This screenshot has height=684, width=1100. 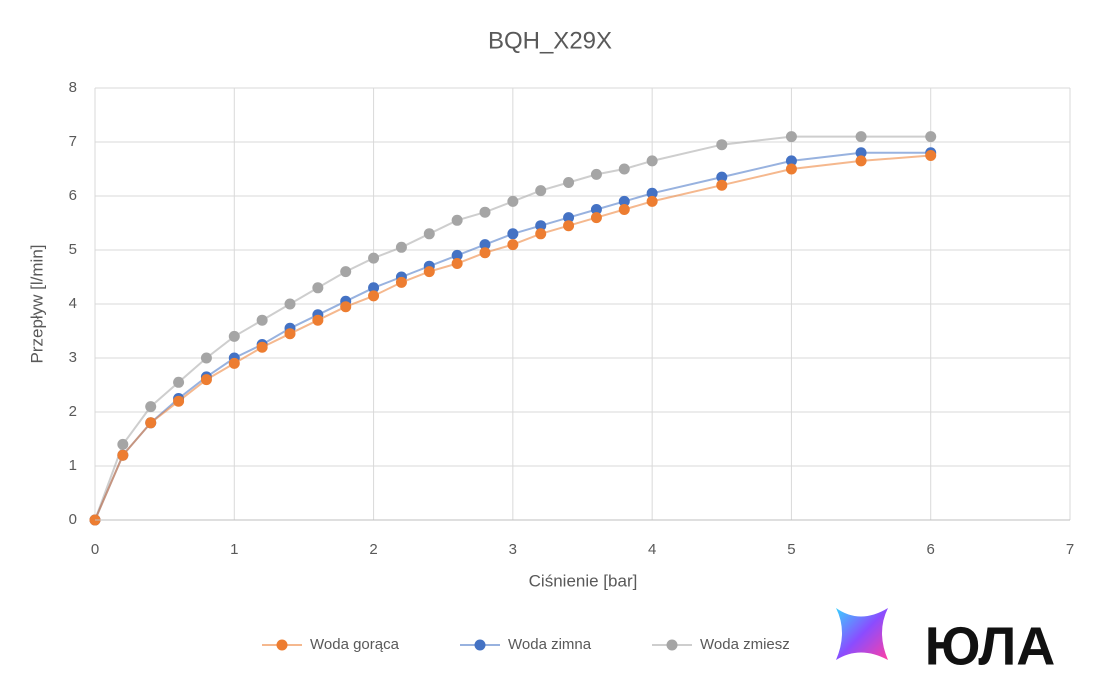 What do you see at coordinates (73, 519) in the screenshot?
I see `y-tick-label: 0` at bounding box center [73, 519].